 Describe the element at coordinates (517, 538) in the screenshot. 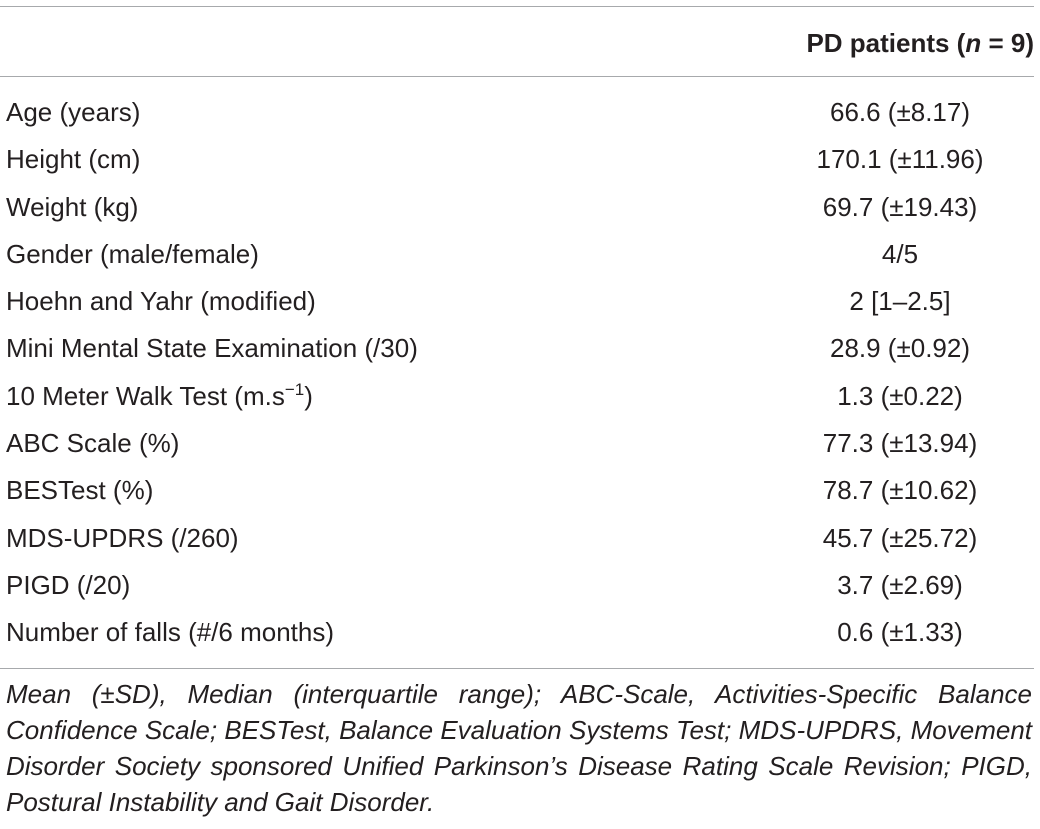

I see `table-row: MDS-UPDRS (/260) 45.7 (±25.72)` at that location.